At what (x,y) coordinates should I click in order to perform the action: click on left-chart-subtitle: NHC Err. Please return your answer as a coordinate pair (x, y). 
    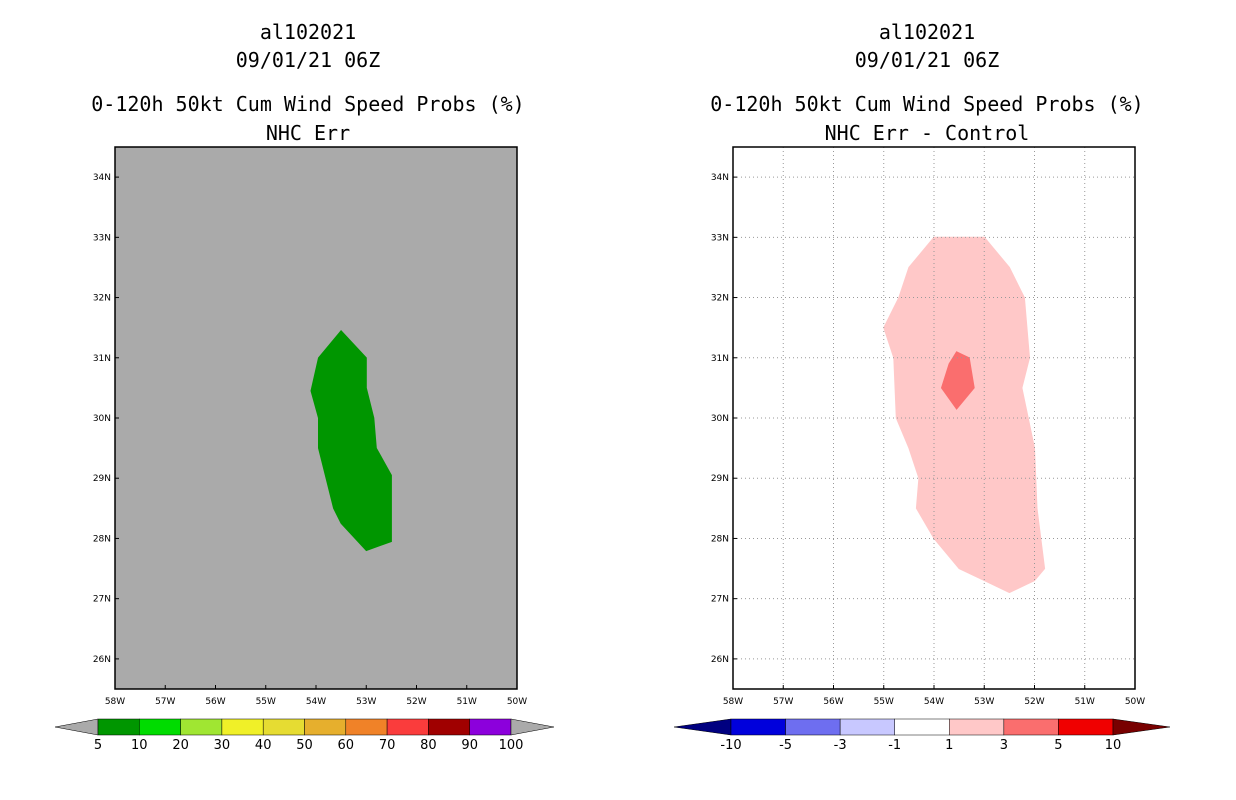
    Looking at the image, I should click on (308, 133).